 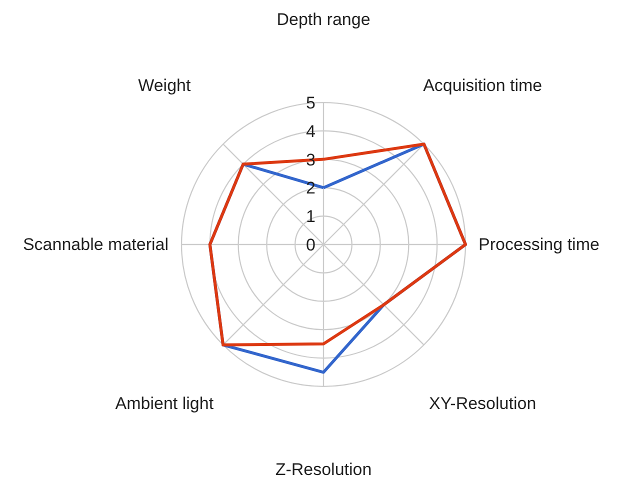 I want to click on spoke-label: Z-Resolution, so click(x=323, y=469).